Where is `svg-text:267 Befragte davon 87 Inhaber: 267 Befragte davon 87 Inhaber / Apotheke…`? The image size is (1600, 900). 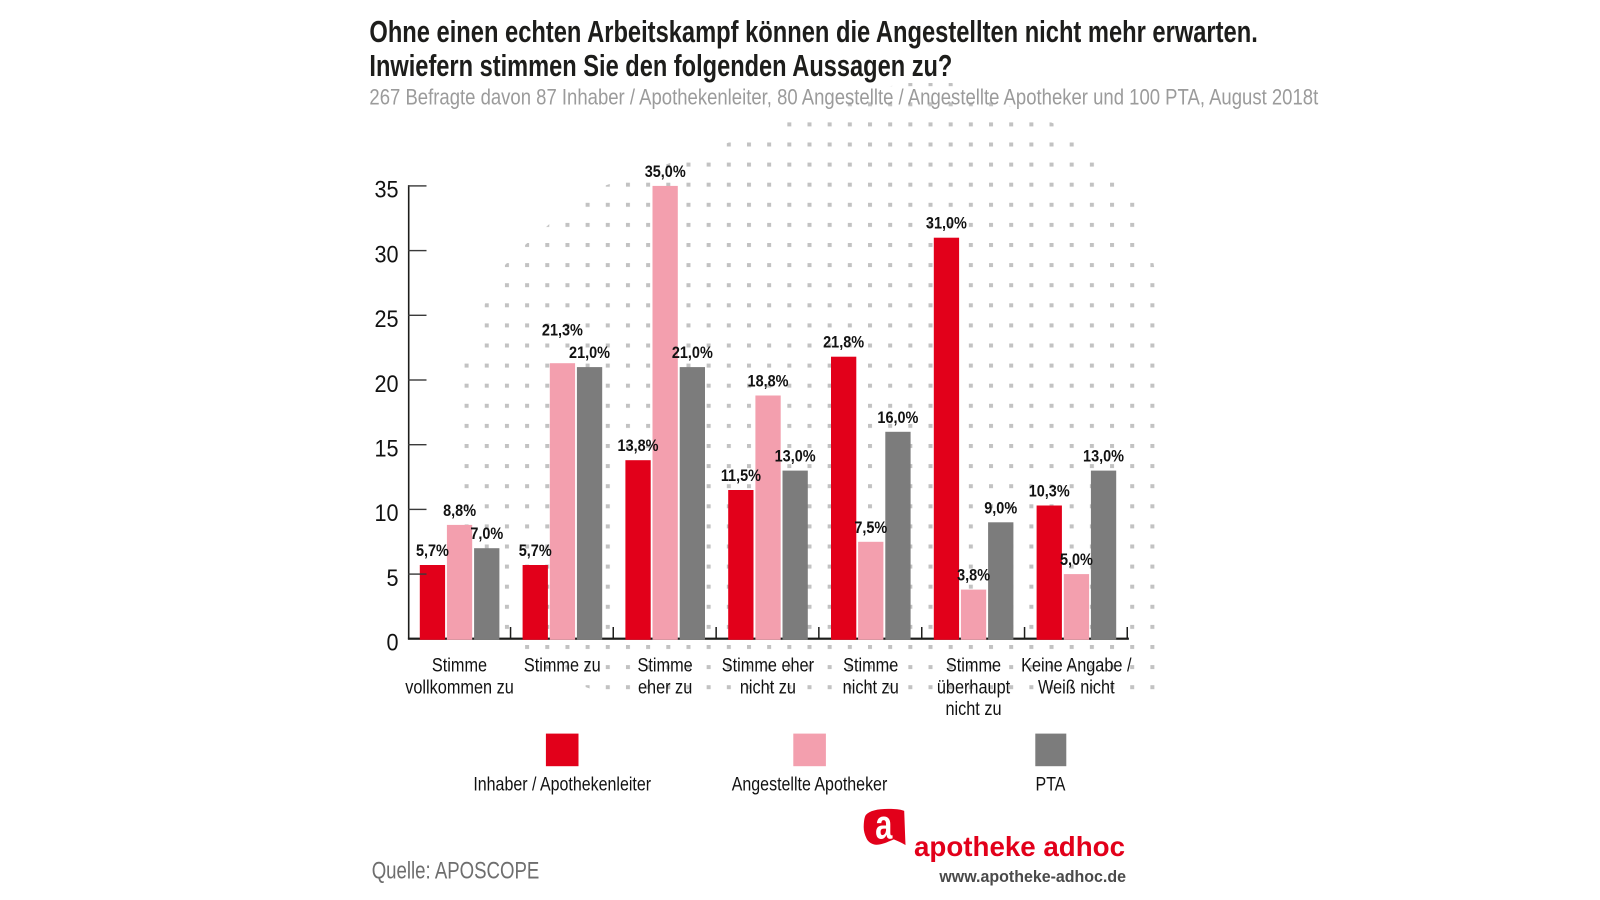
svg-text:267 Befragte davon 87 Inhaber: 267 Befragte davon 87 Inhaber / Apotheke… is located at coordinates (843, 98).